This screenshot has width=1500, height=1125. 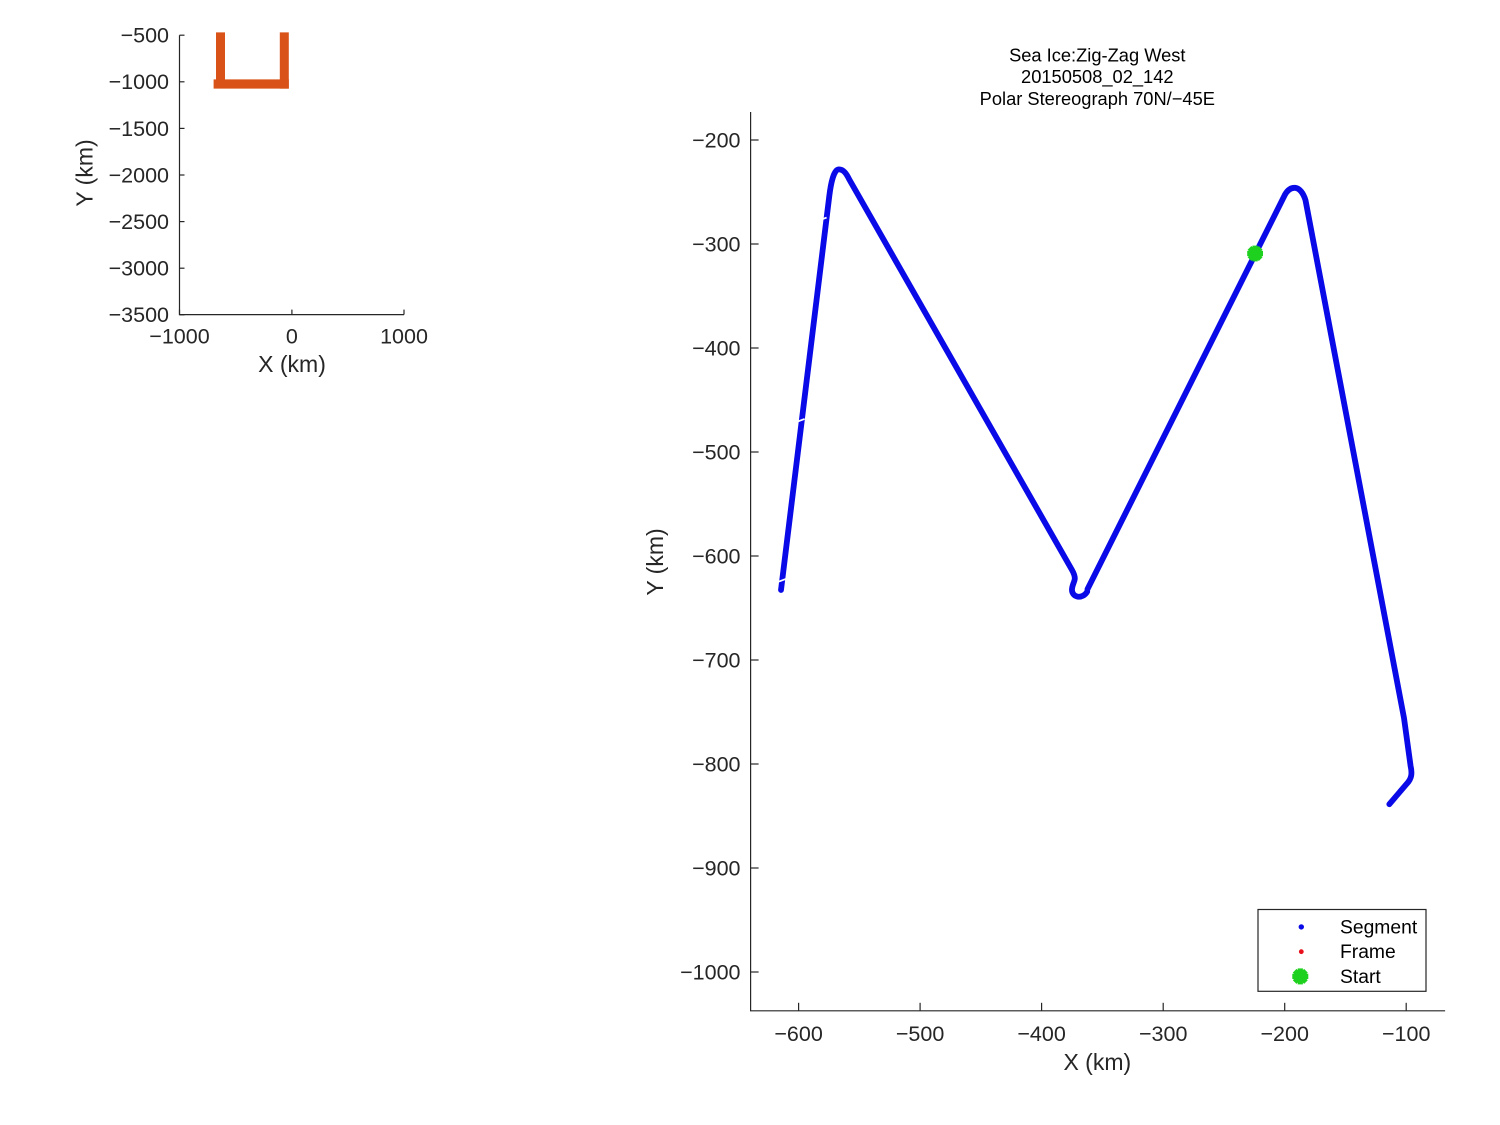 I want to click on svg-text: −800, so click(x=716, y=764).